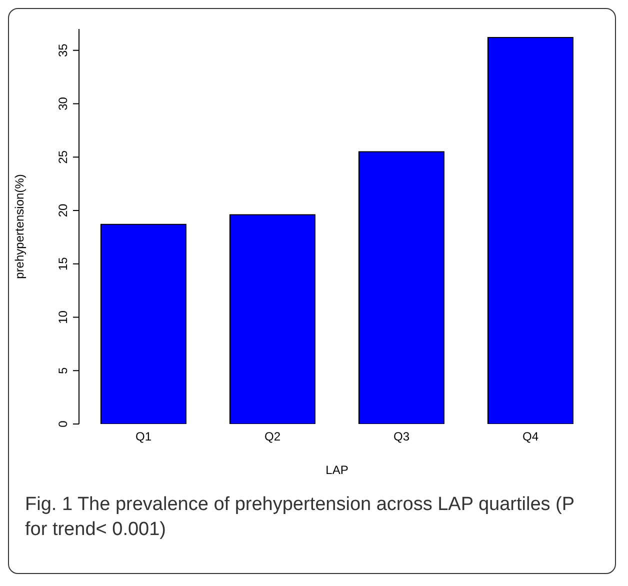 This screenshot has height=586, width=628. I want to click on y-axis-title: prehypertension(%), so click(19, 226).